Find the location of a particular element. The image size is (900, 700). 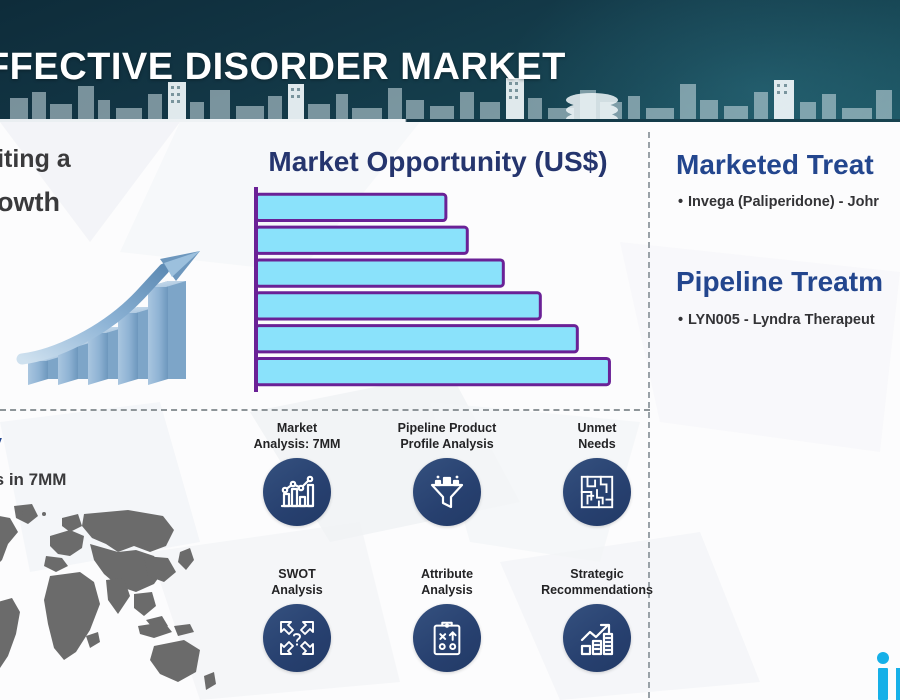

pipeline-treatments-heading: Pipeline Treatm is located at coordinates (779, 281).